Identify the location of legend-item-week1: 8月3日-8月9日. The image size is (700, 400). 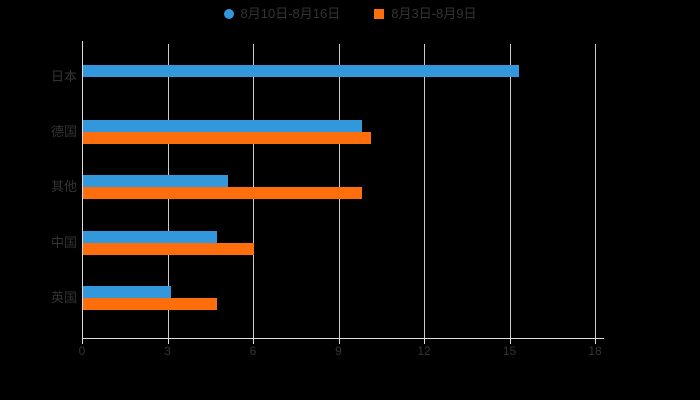
(425, 14).